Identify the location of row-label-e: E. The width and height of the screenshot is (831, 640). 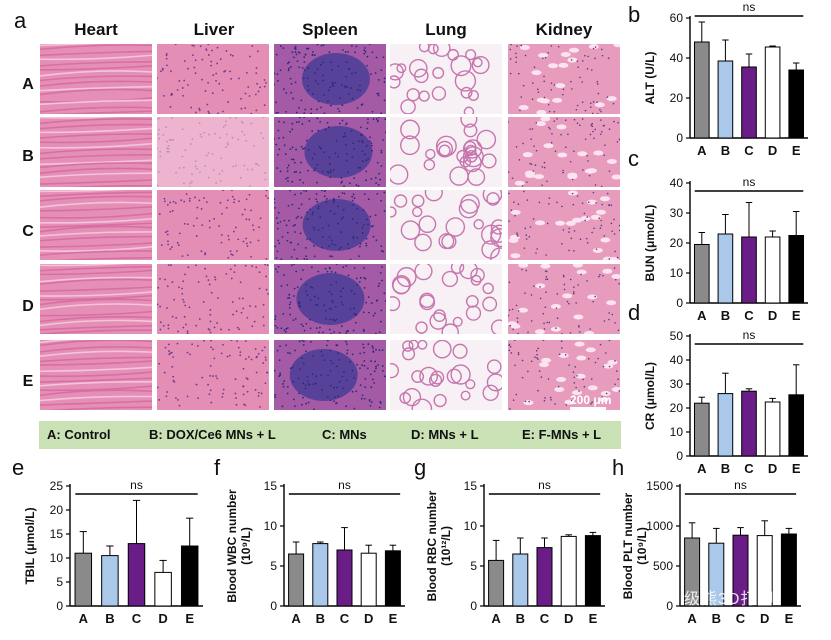
(28, 381).